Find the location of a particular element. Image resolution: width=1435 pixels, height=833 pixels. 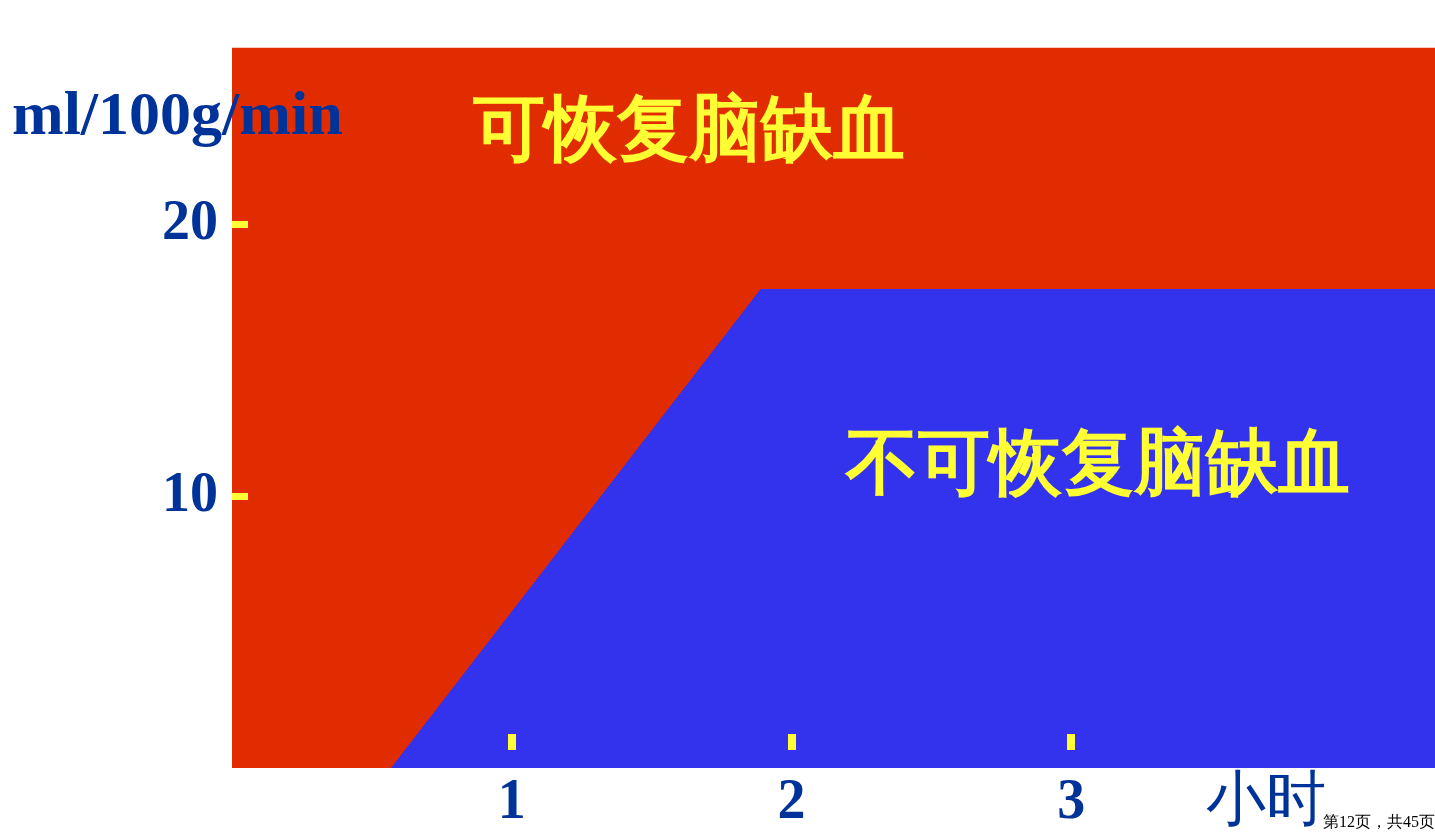

x-tick-label: 2 is located at coordinates (791, 799).